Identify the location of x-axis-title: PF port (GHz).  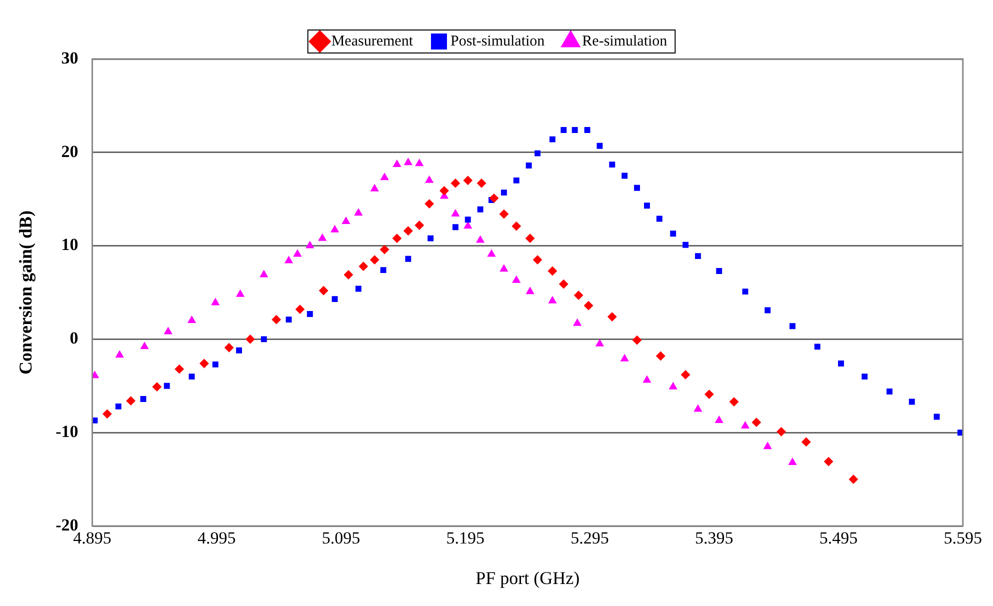
(528, 578).